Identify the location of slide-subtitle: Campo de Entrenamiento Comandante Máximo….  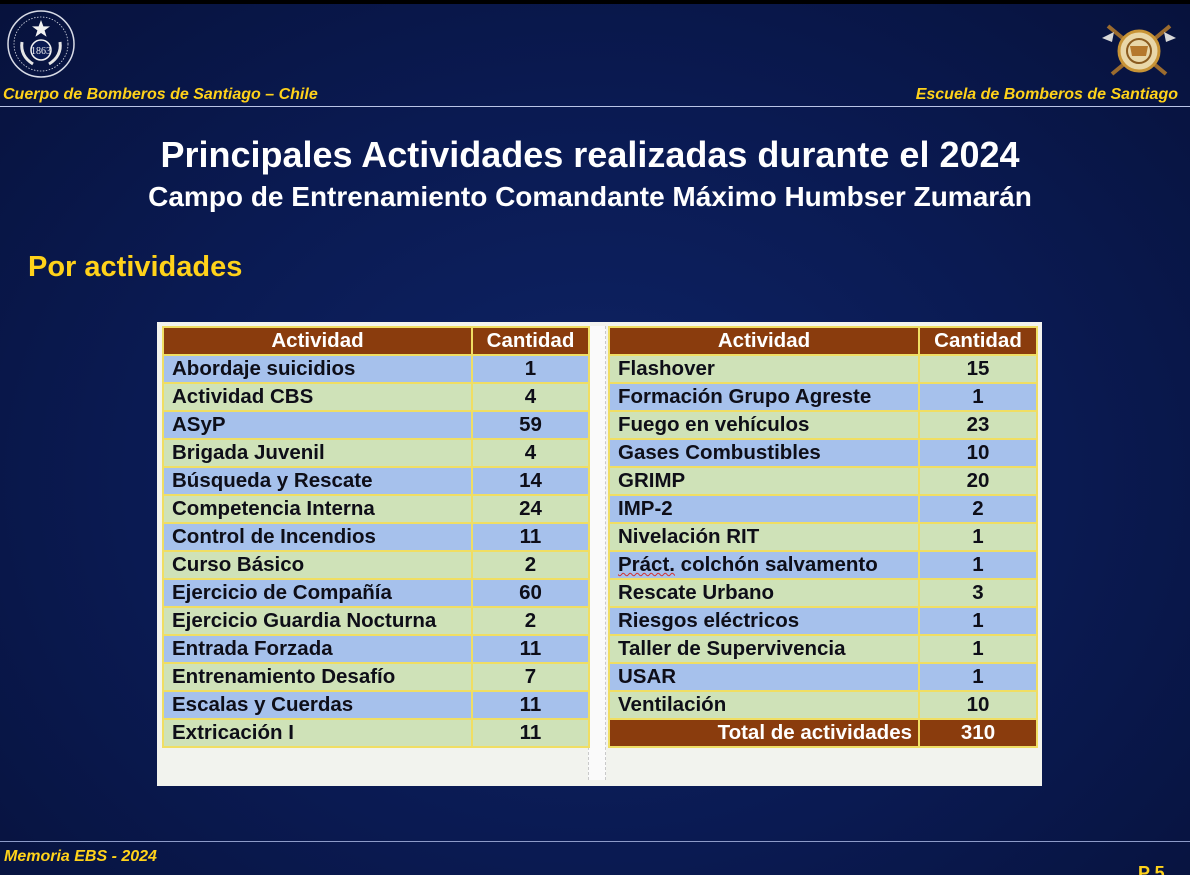
(590, 196).